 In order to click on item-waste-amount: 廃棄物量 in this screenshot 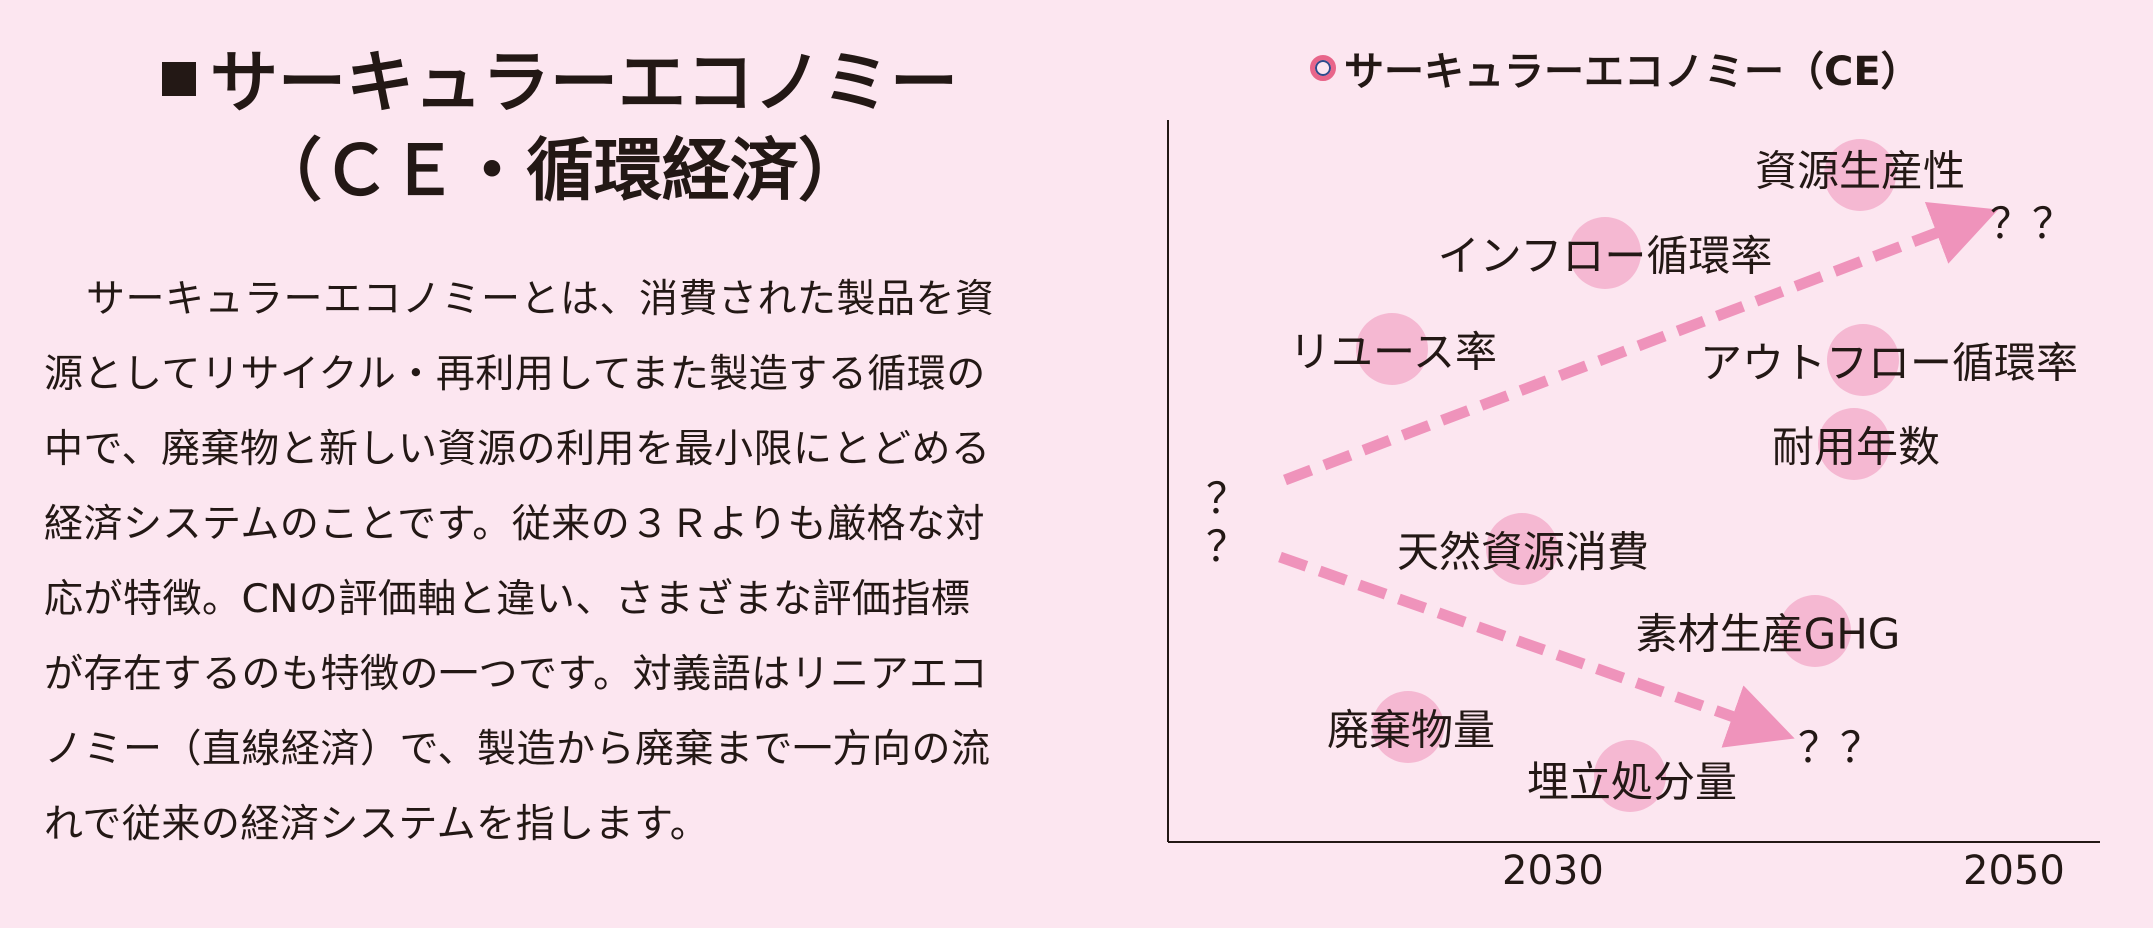, I will do `click(1411, 730)`.